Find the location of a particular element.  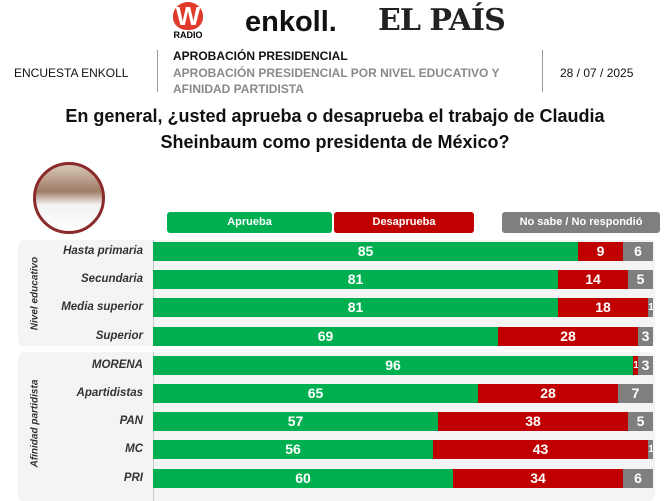

report-date: 28 / 07 / 2025 is located at coordinates (597, 73).